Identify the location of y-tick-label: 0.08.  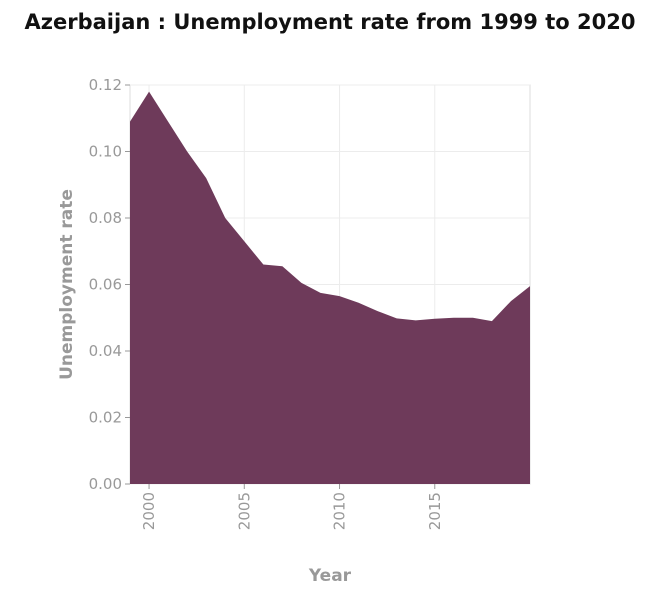
(105, 218).